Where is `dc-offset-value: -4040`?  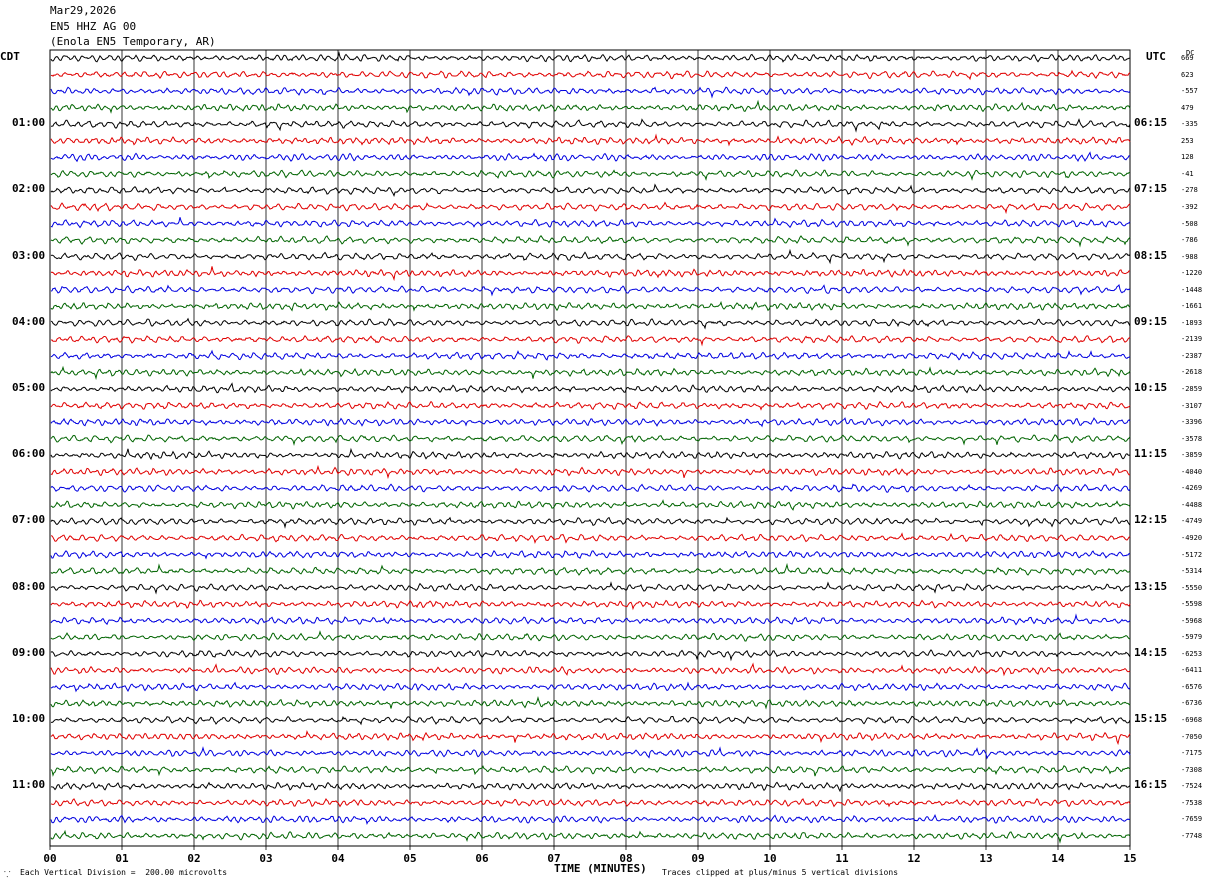 dc-offset-value: -4040 is located at coordinates (1192, 471).